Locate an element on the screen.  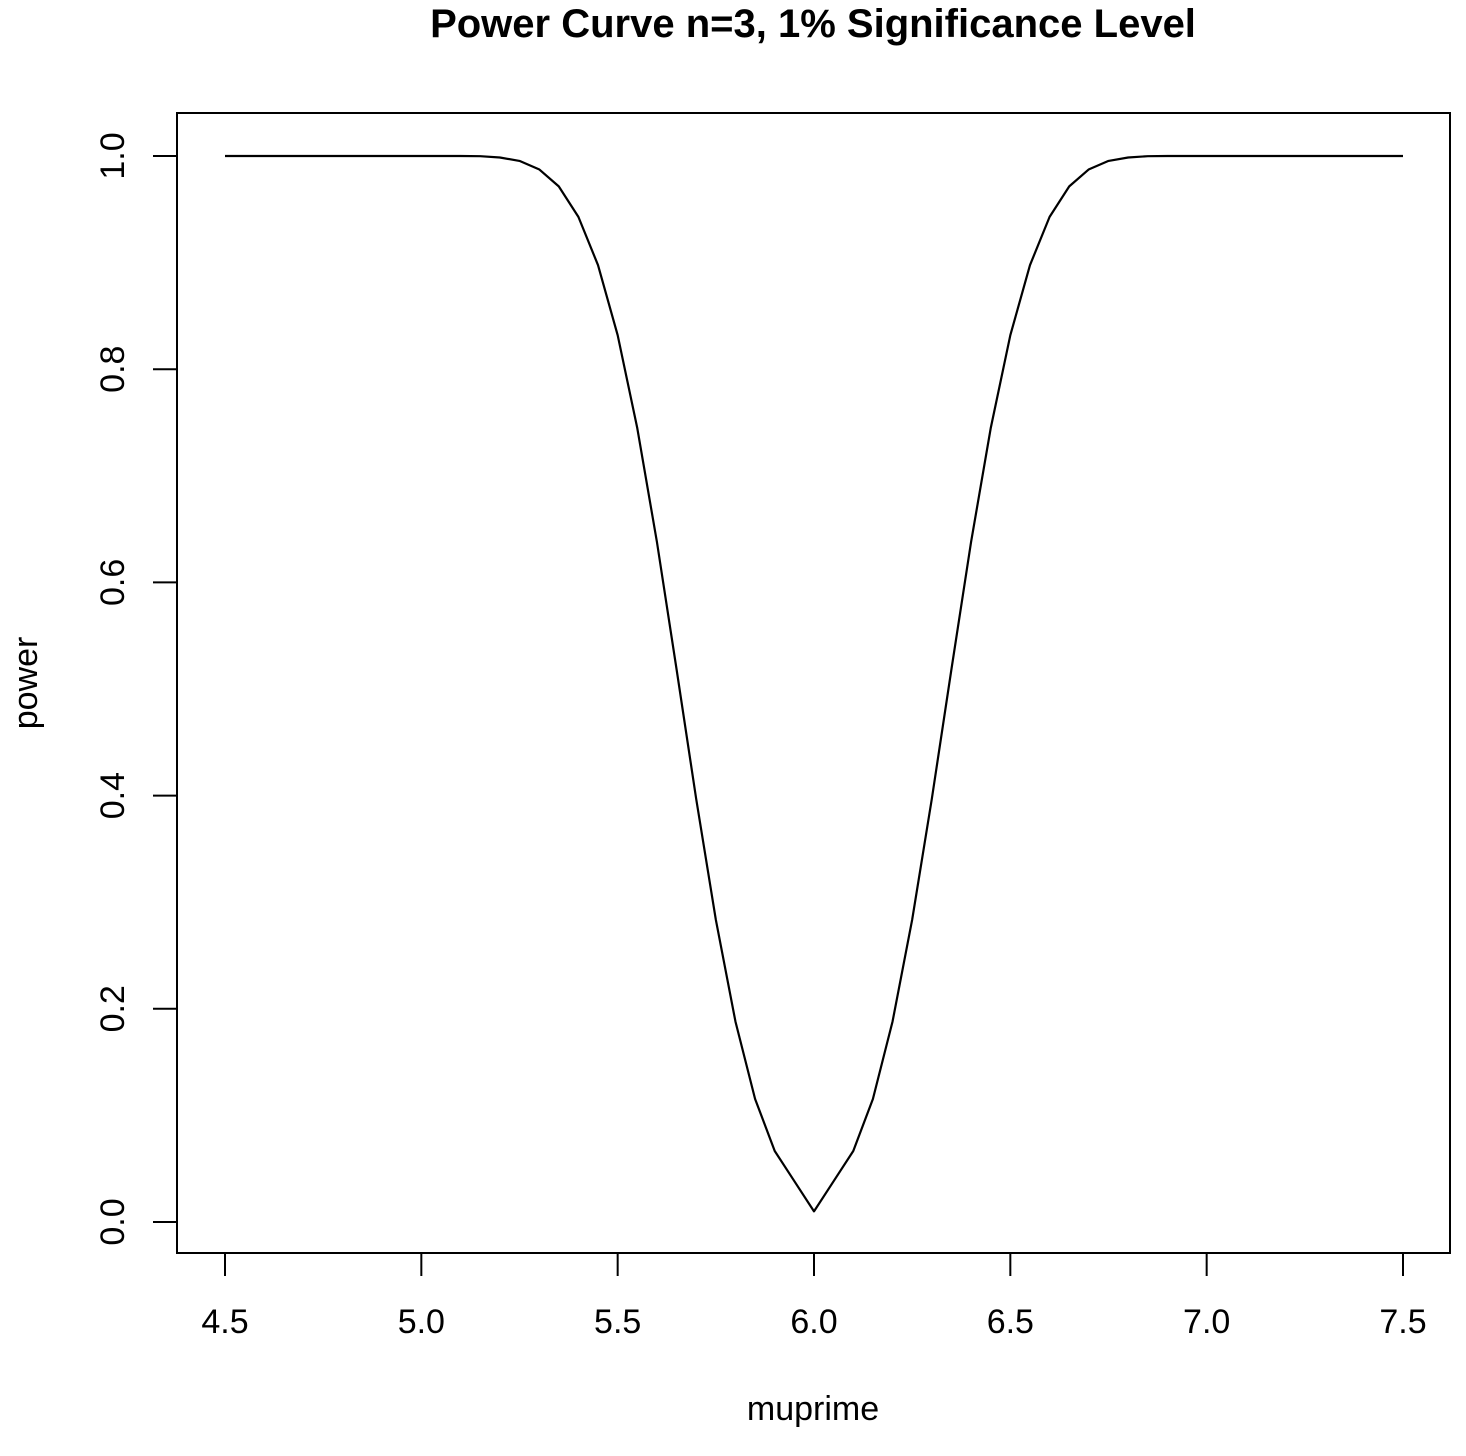
x-tick-label: 7.5 is located at coordinates (1402, 1322).